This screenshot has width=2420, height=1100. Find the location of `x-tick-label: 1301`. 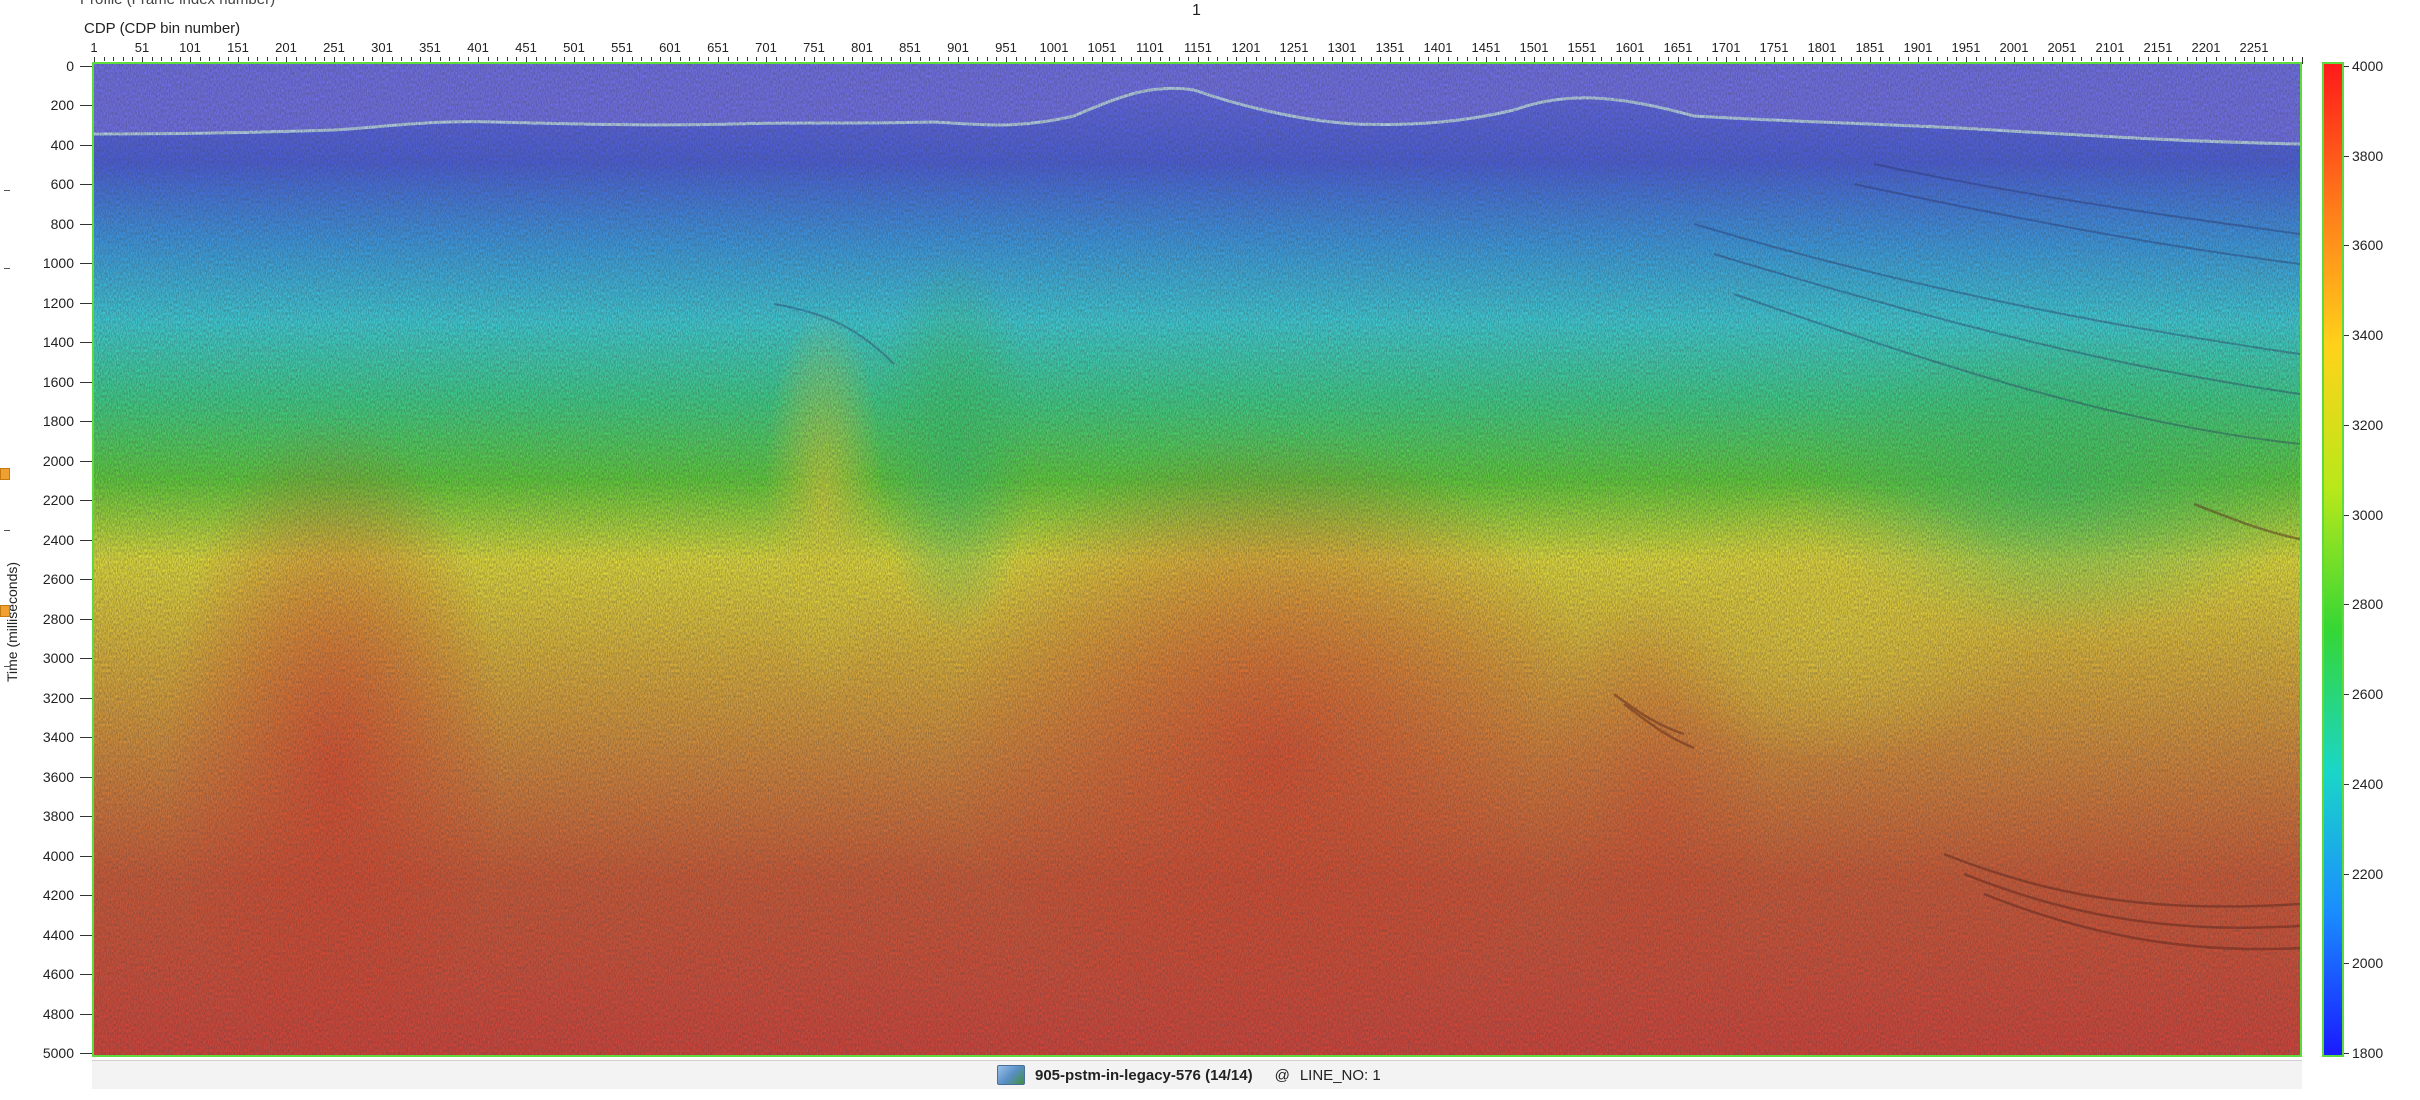

x-tick-label: 1301 is located at coordinates (1342, 47).